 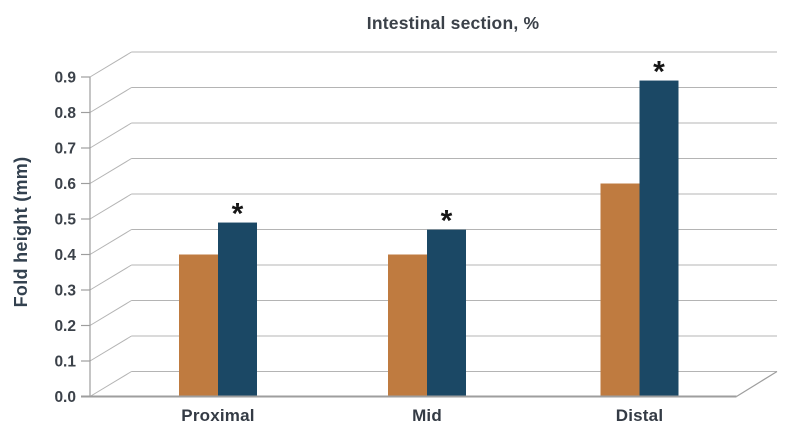 I want to click on significance-marker-mid: *, so click(x=447, y=221).